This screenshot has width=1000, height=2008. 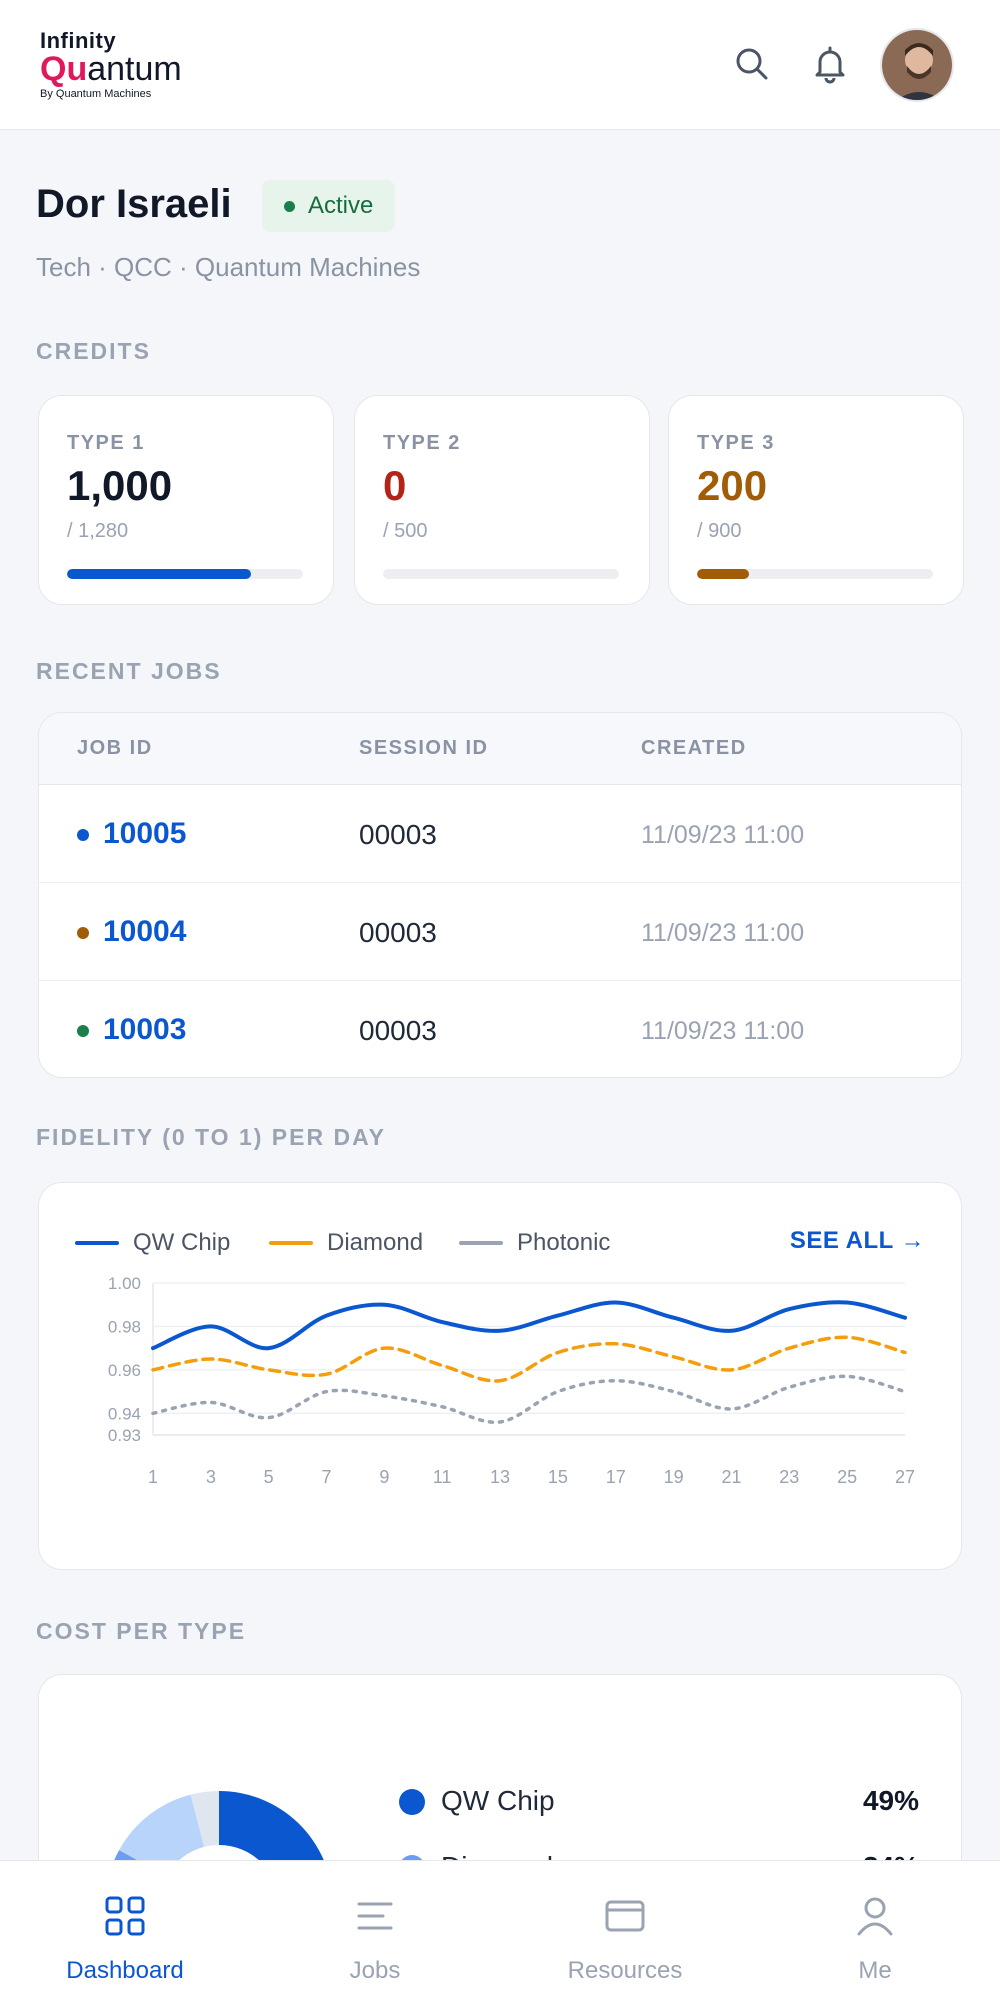 I want to click on logo-line1: Infinity, so click(x=78, y=40).